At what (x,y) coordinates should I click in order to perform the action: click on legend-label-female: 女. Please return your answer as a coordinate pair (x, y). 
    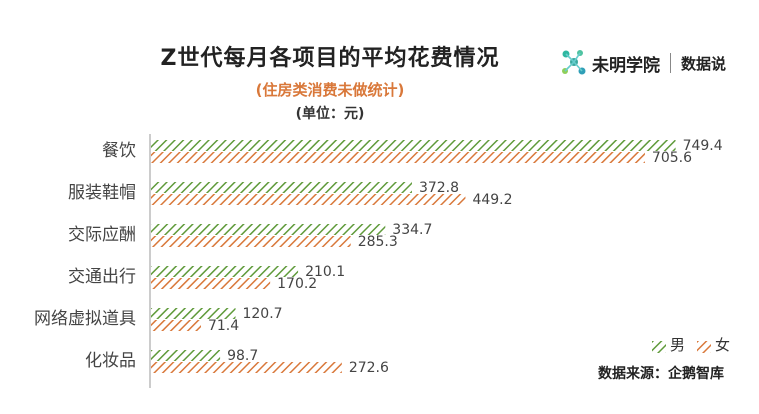
    Looking at the image, I should click on (723, 345).